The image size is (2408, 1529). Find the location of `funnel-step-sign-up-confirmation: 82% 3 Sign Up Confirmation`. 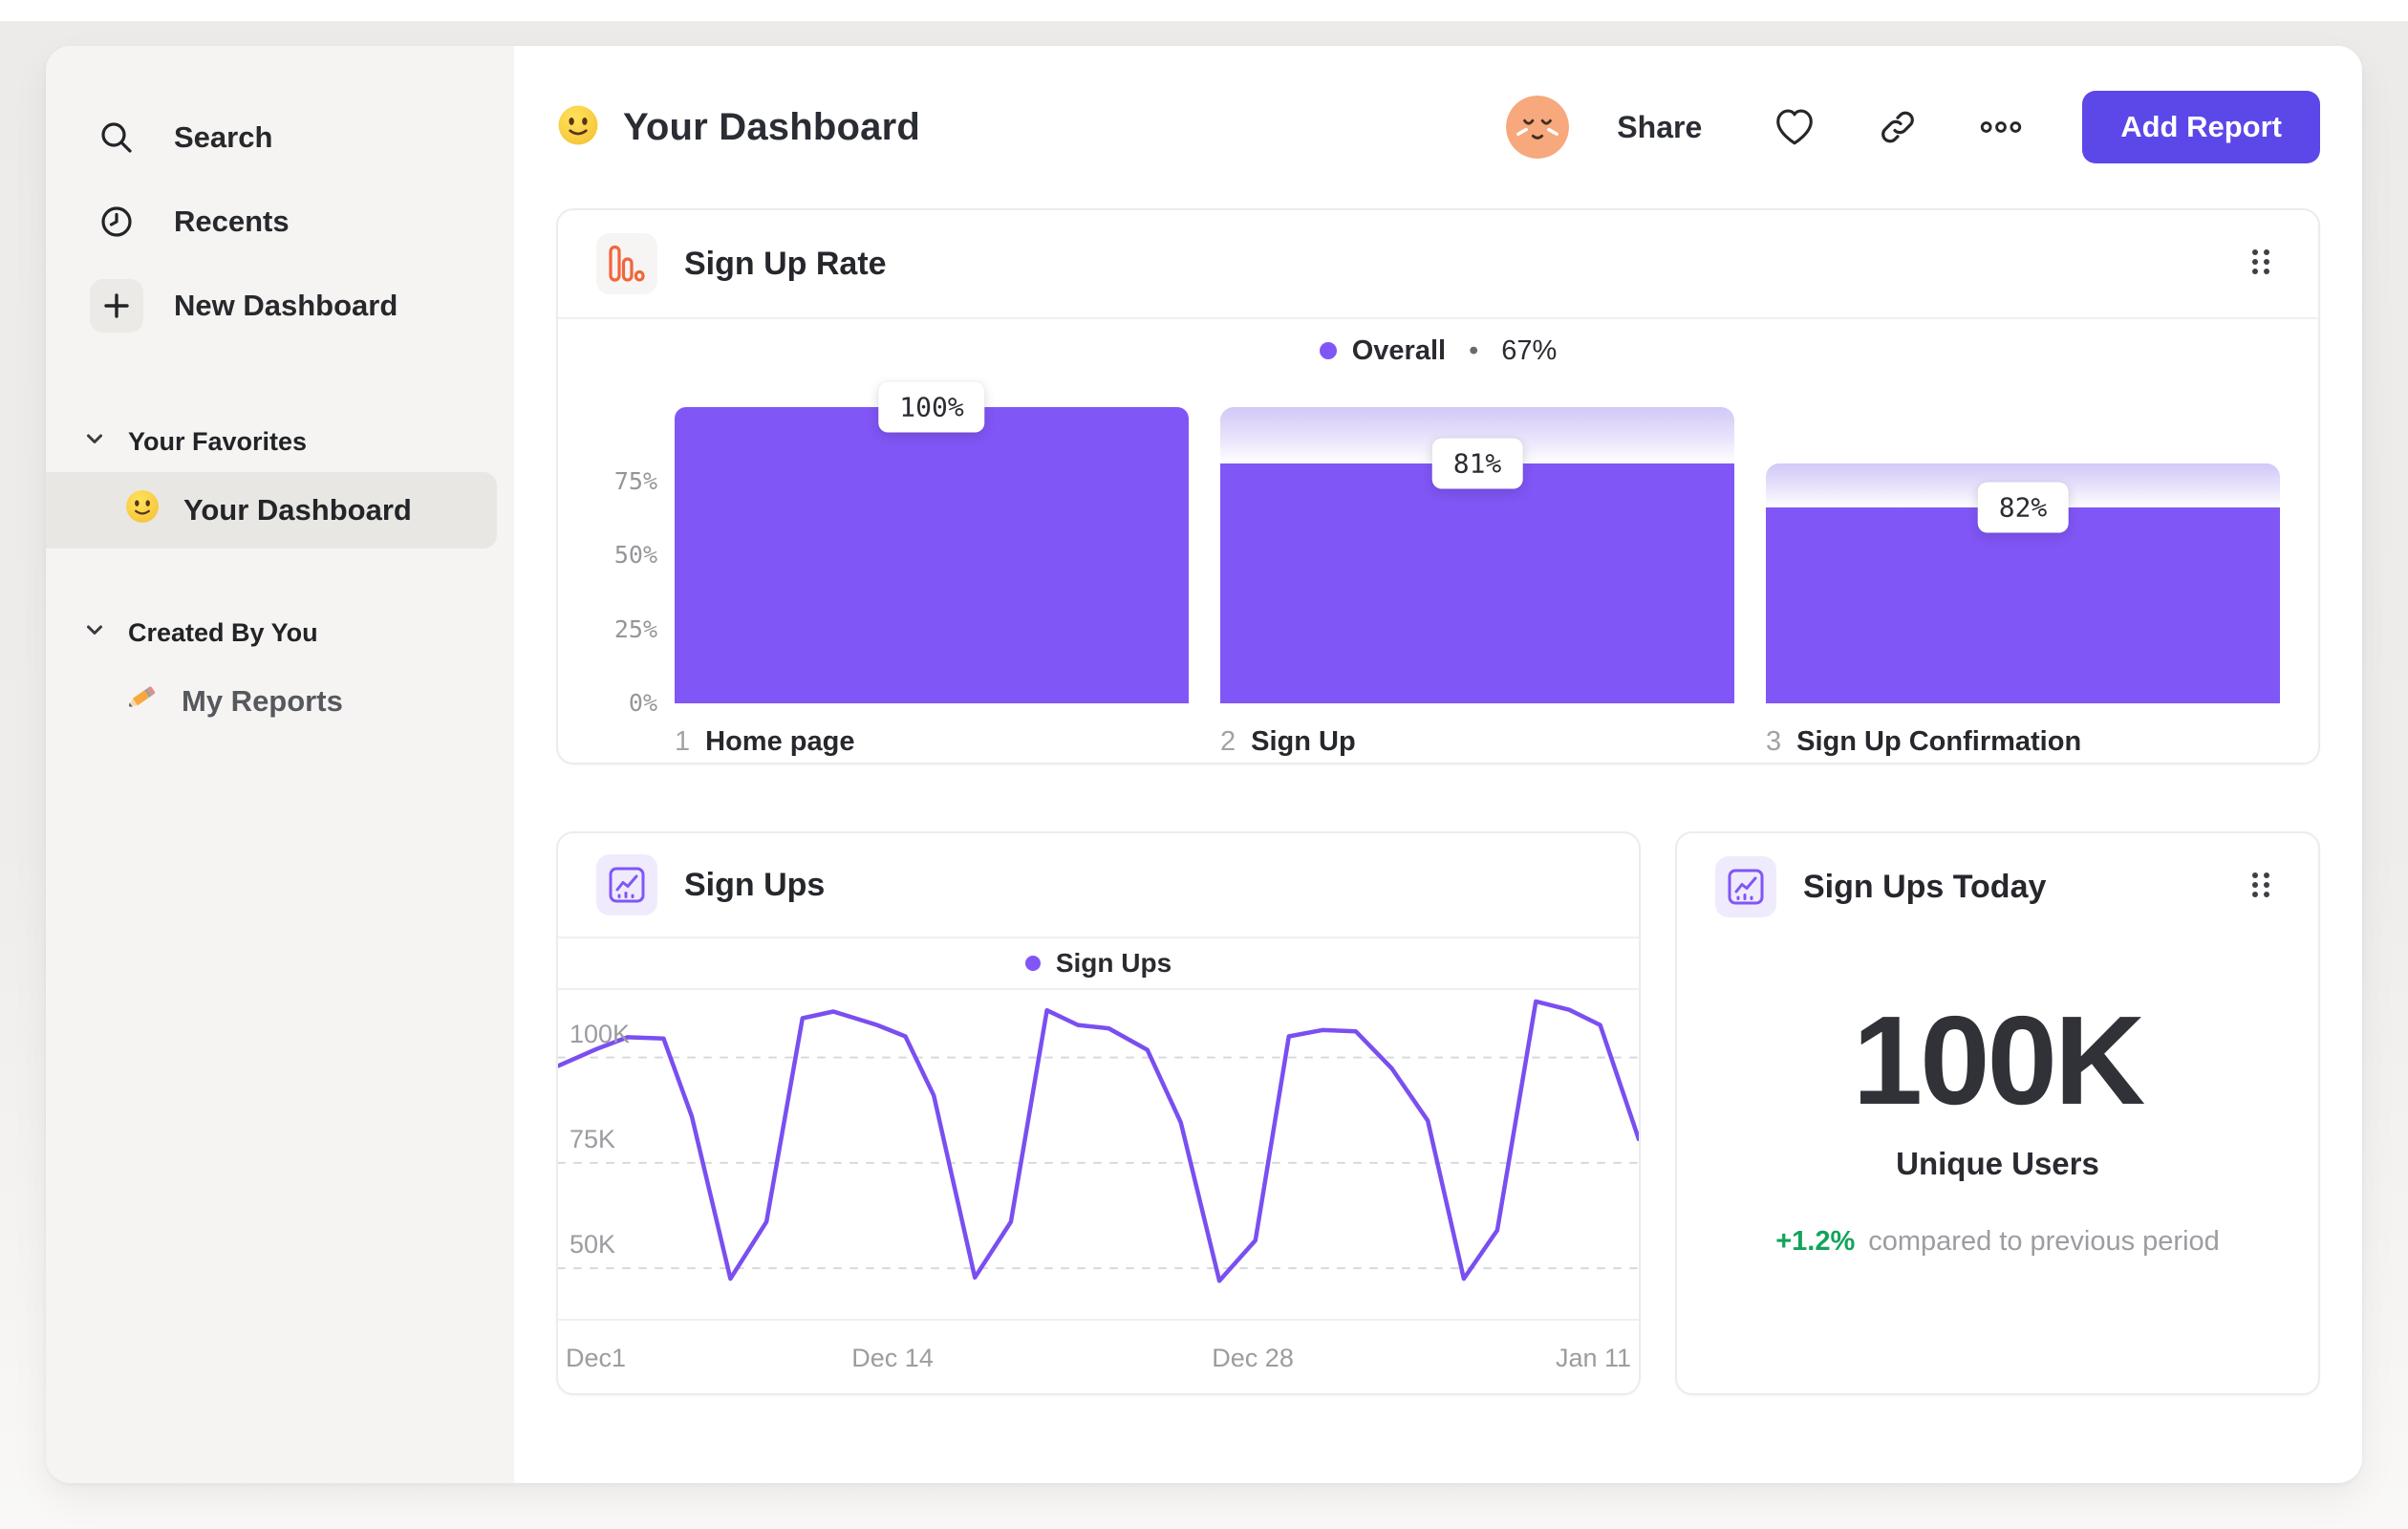

funnel-step-sign-up-confirmation: 82% 3 Sign Up Confirmation is located at coordinates (2023, 582).